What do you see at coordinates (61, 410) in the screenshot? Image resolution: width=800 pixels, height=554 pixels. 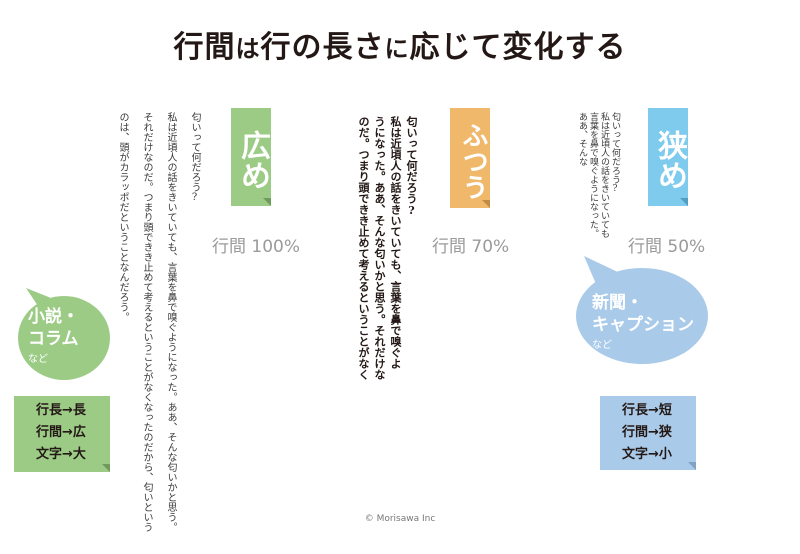 I see `note-line: 行長→長` at bounding box center [61, 410].